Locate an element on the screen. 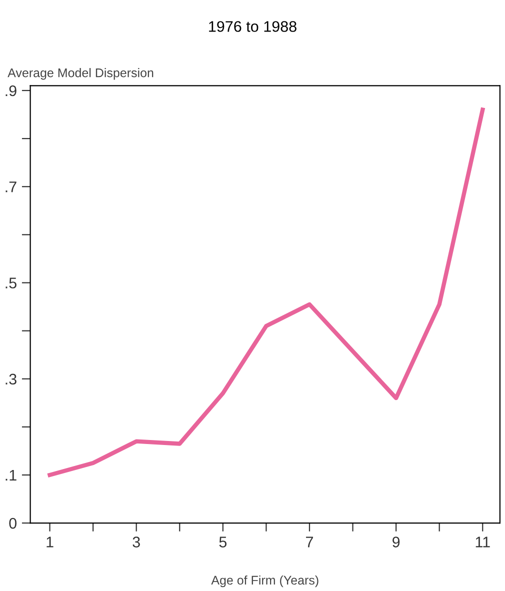 This screenshot has height=591, width=505. y-tick-label: .9 is located at coordinates (11, 90).